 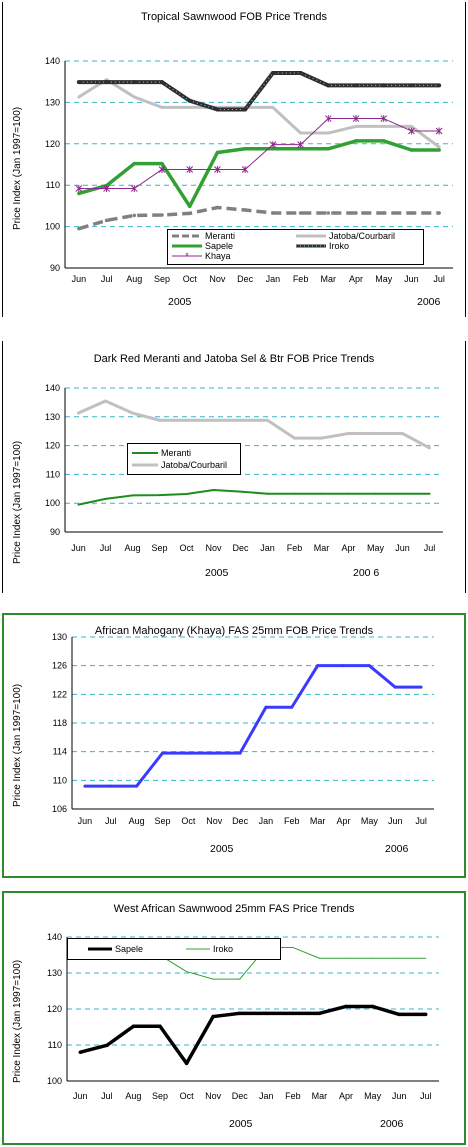 I want to click on legend-item-khaya: * Khaya, so click(x=201, y=256).